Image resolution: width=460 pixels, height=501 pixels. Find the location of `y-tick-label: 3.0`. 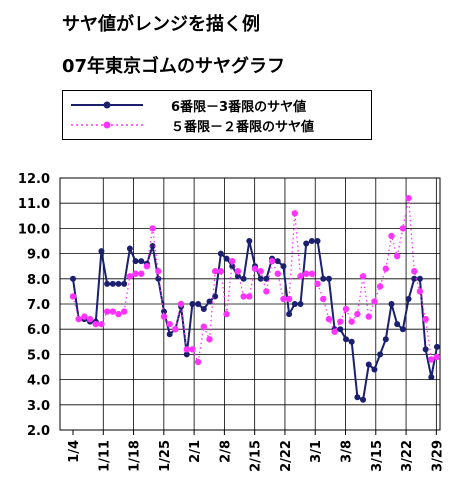

y-tick-label: 3.0 is located at coordinates (38, 406).